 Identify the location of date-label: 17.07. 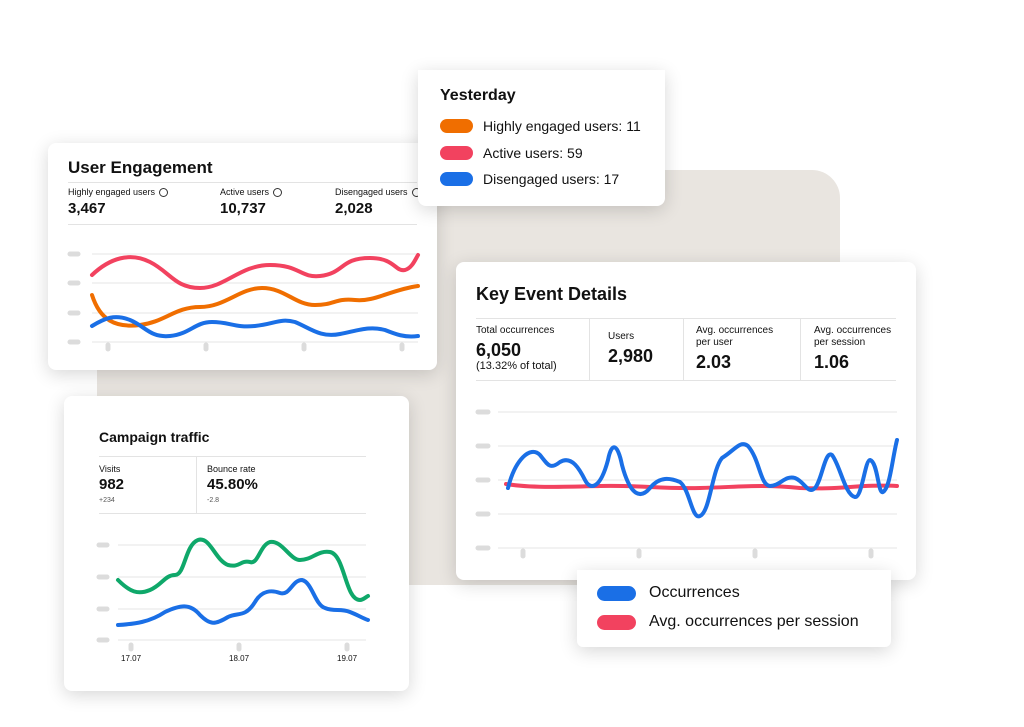
(131, 658).